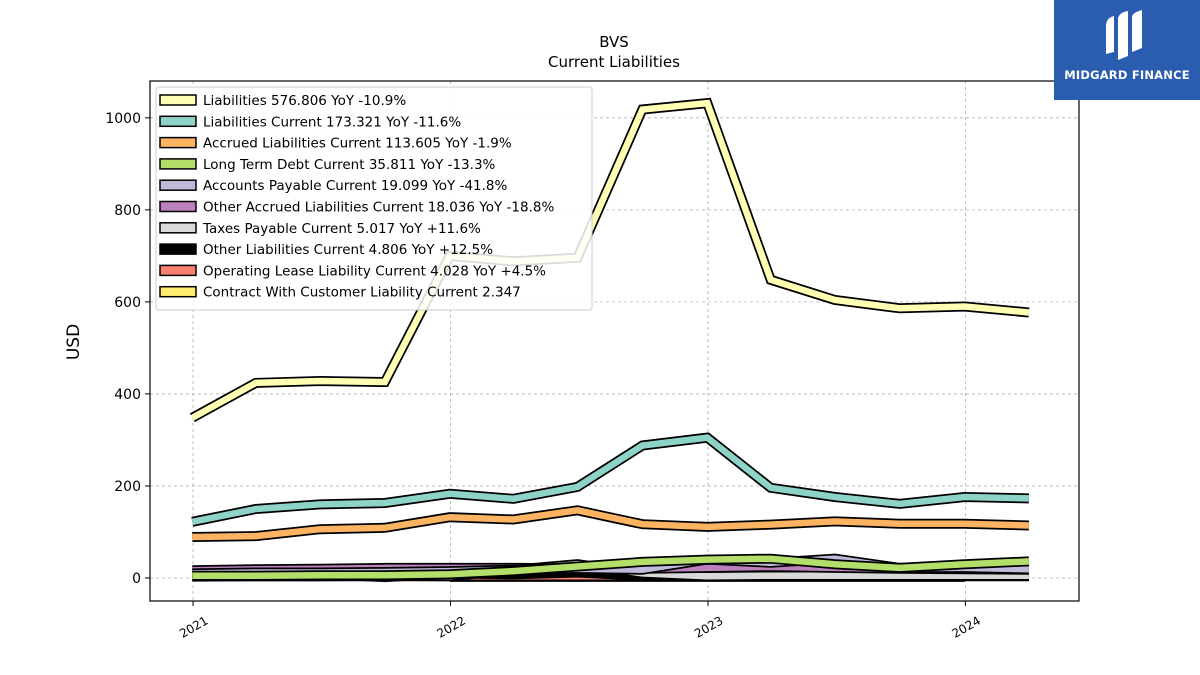  Describe the element at coordinates (1127, 75) in the screenshot. I see `brand-name: MIDGARD FINANCE` at that location.